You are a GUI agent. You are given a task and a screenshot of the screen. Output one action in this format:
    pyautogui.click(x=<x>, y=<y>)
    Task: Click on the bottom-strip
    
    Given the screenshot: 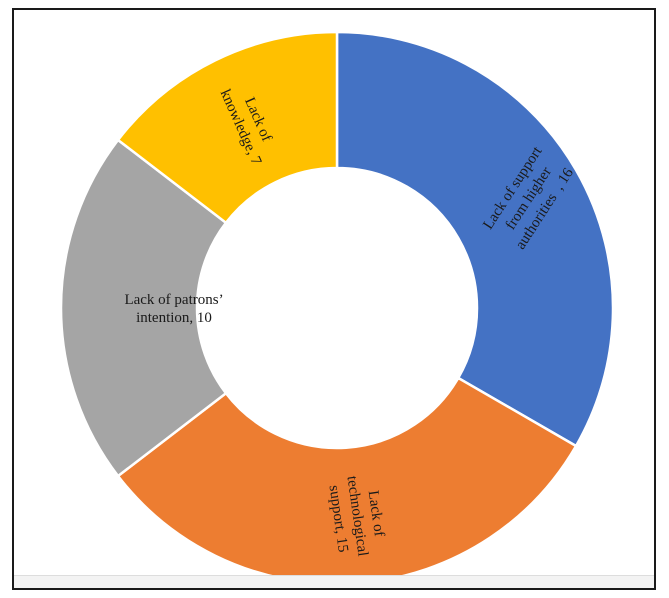 What is the action you would take?
    pyautogui.click(x=334, y=581)
    